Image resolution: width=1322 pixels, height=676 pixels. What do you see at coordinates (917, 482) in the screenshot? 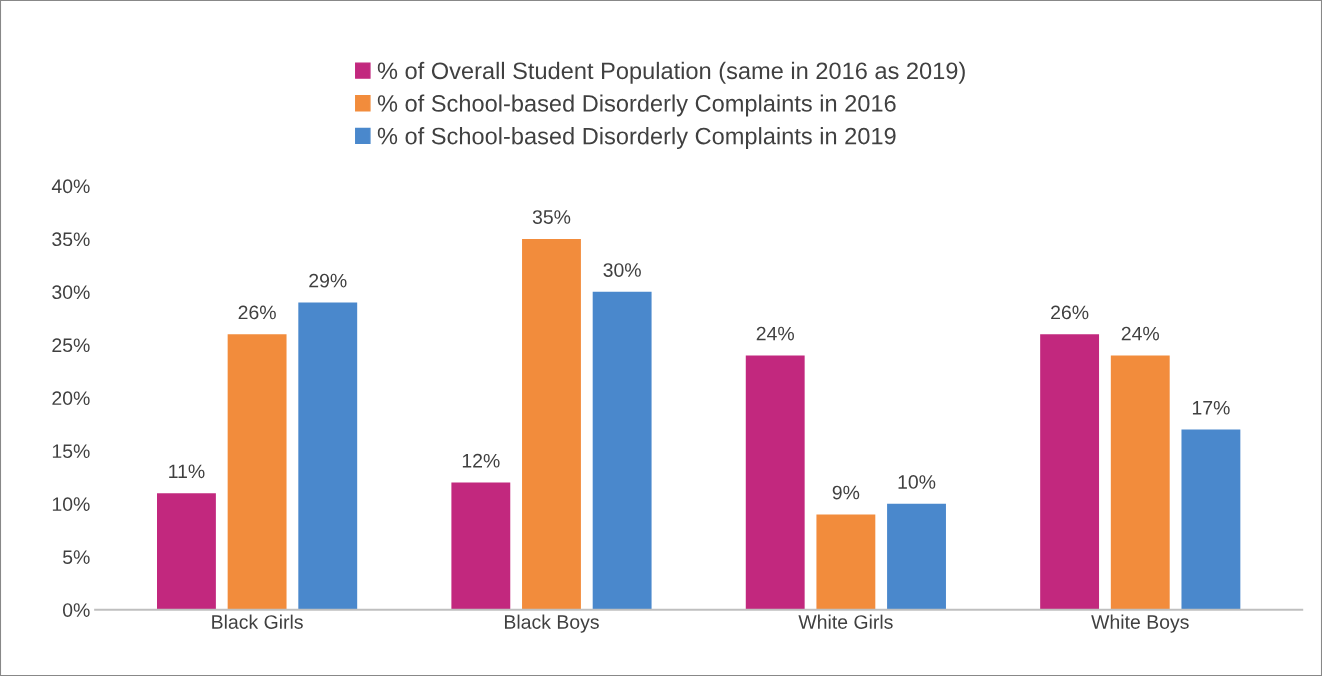
I see `data-label: 10%` at bounding box center [917, 482].